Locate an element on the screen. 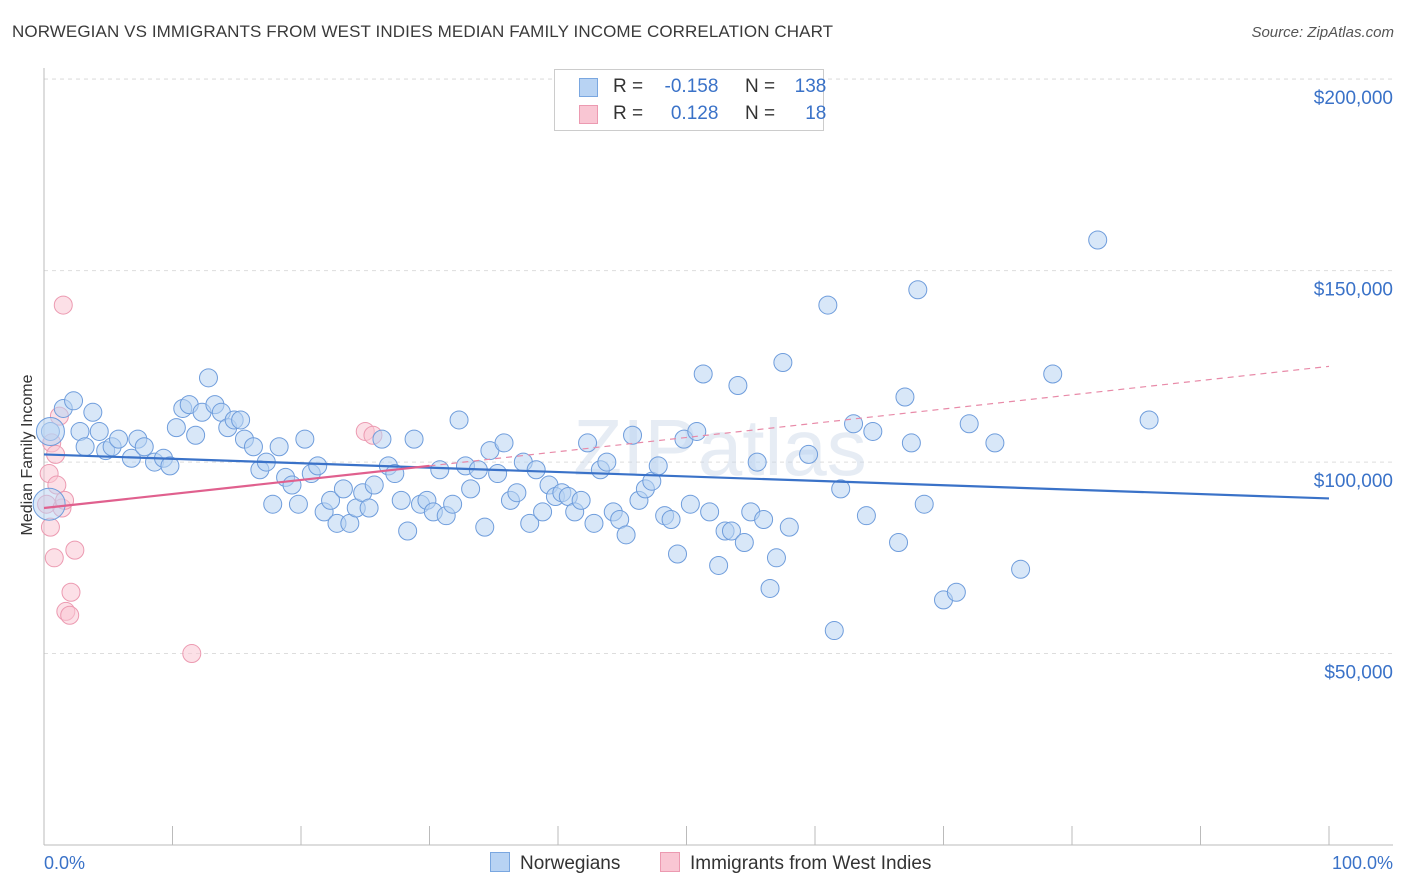 This screenshot has height=892, width=1406. bottom-legend-west-indies: Immigrants from West Indies is located at coordinates (795, 863).